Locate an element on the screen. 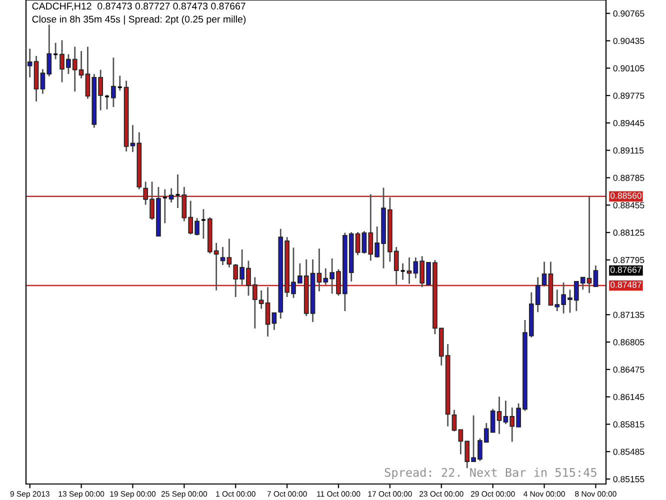 This screenshot has width=666, height=500. y-tick-label: 0.88455 is located at coordinates (628, 205).